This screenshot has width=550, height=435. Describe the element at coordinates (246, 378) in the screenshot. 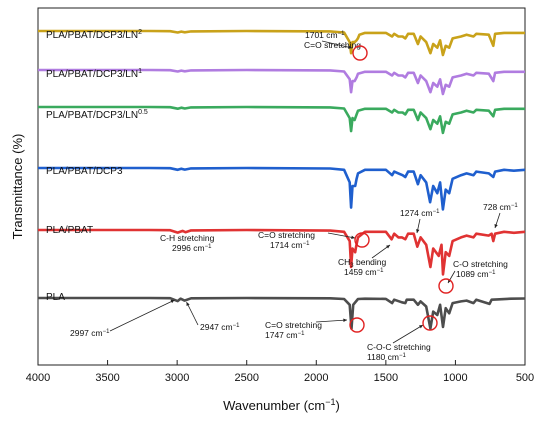

I see `x-tick-label: 2500` at that location.